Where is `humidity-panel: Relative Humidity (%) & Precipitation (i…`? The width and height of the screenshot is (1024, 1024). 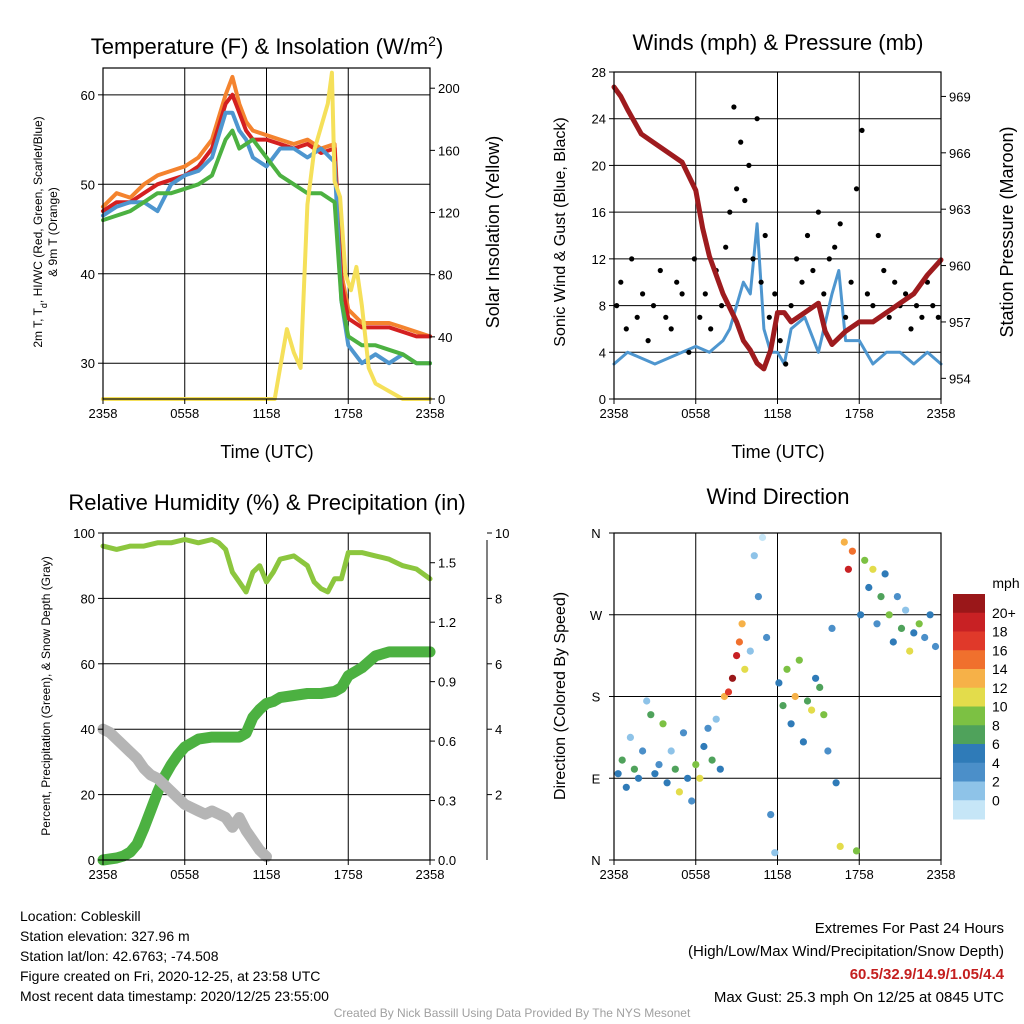 humidity-panel: Relative Humidity (%) & Precipitation (i… is located at coordinates (252, 663).